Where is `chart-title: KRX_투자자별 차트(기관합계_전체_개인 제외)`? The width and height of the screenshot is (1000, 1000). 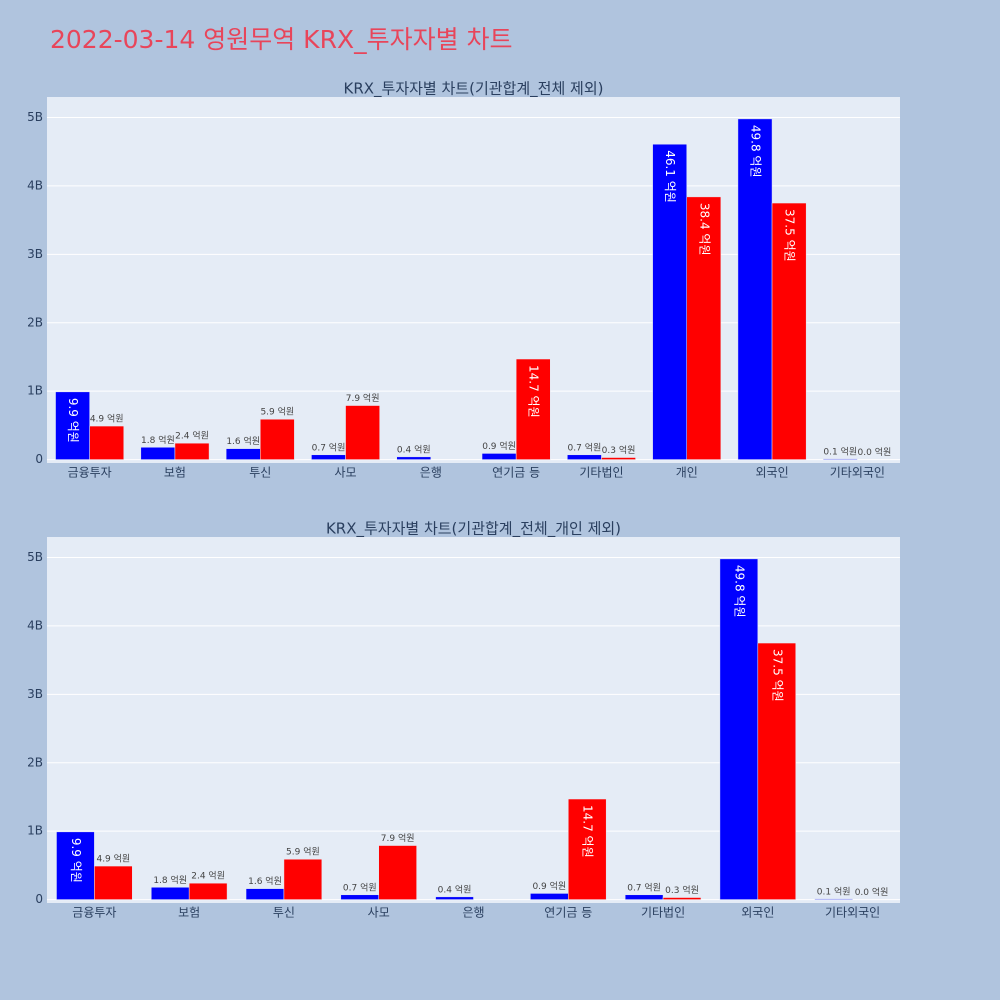
chart-title: KRX_투자자별 차트(기관합계_전체_개인 제외) is located at coordinates (473, 529).